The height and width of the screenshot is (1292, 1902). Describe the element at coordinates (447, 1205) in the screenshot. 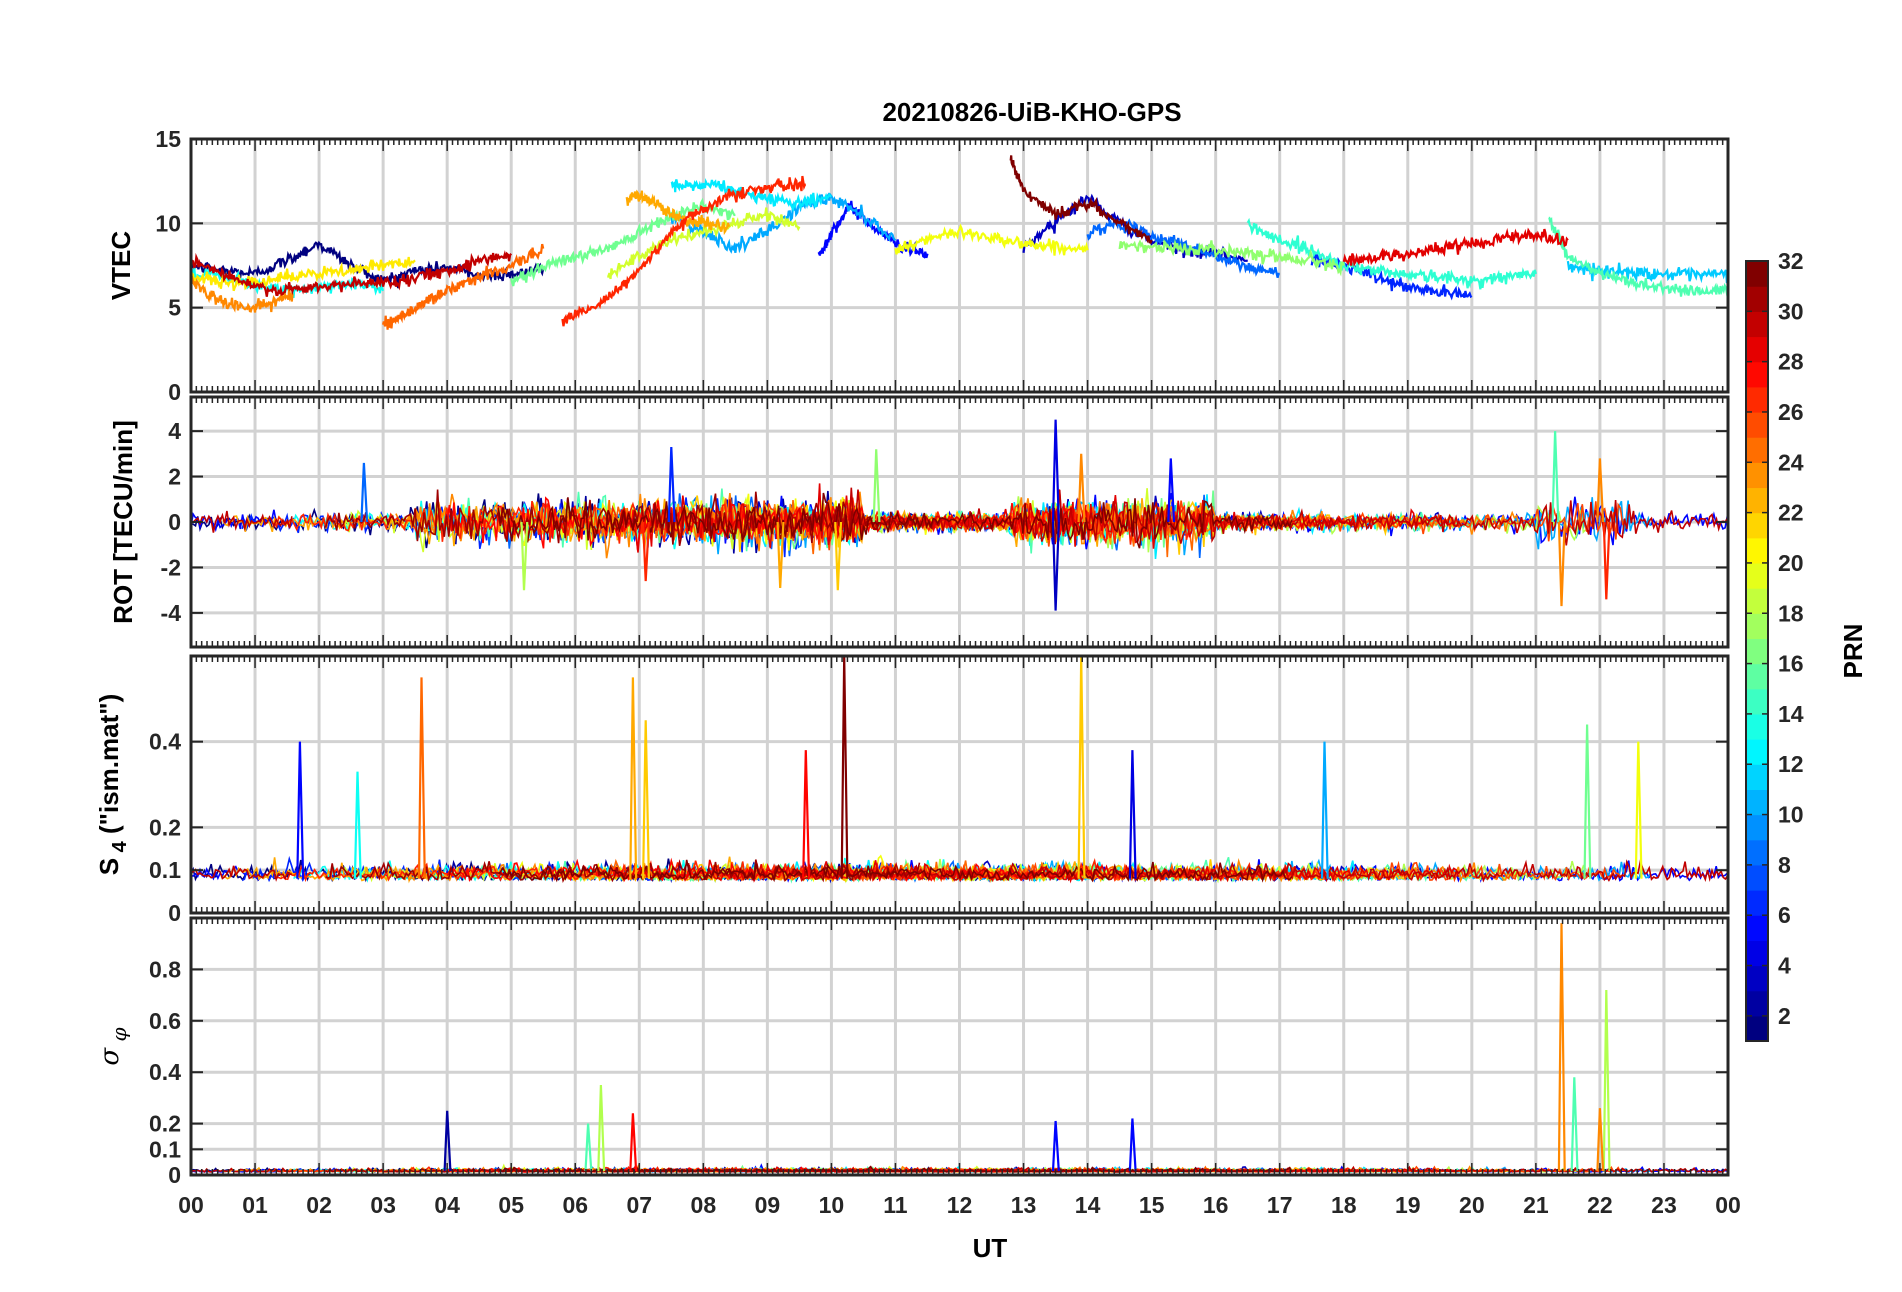

I see `x-tick-label: 04` at that location.